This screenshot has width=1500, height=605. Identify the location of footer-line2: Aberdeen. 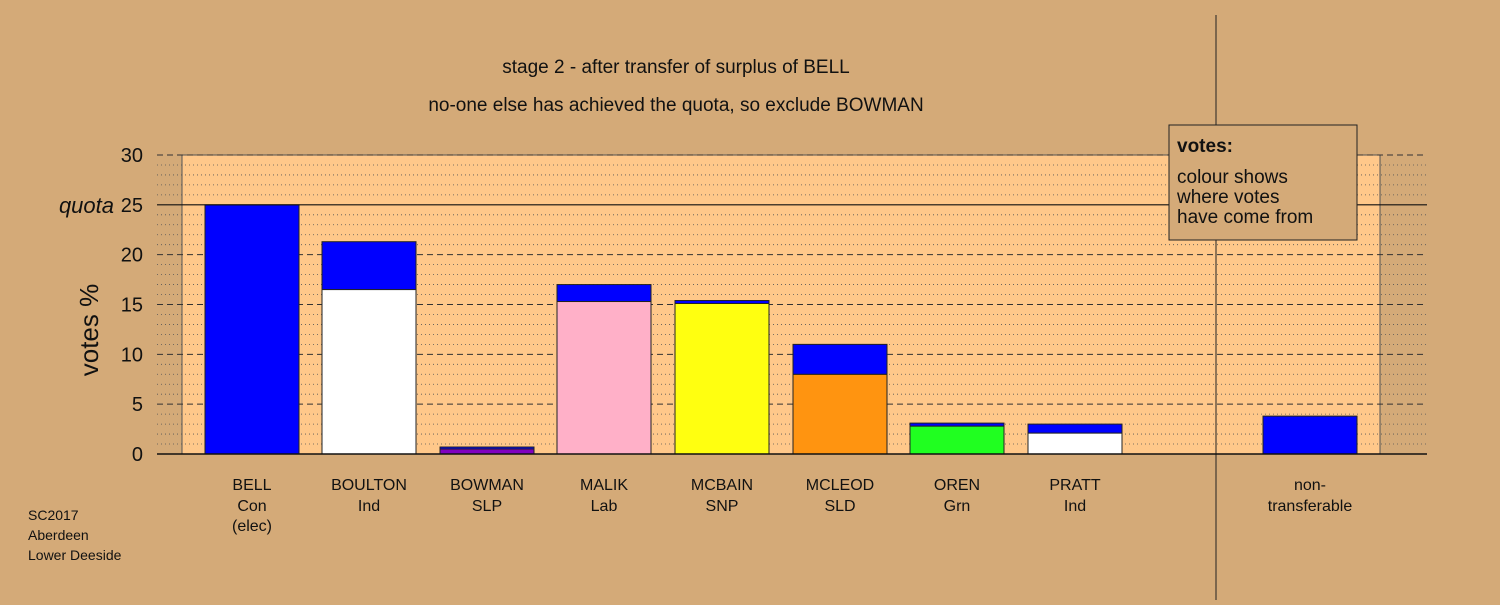
(58, 535).